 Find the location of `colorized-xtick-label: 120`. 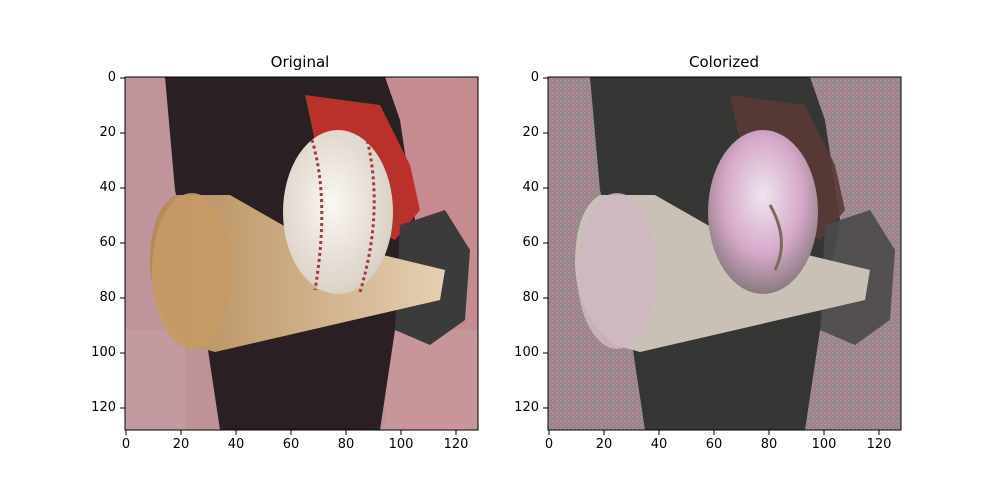

colorized-xtick-label: 120 is located at coordinates (879, 444).